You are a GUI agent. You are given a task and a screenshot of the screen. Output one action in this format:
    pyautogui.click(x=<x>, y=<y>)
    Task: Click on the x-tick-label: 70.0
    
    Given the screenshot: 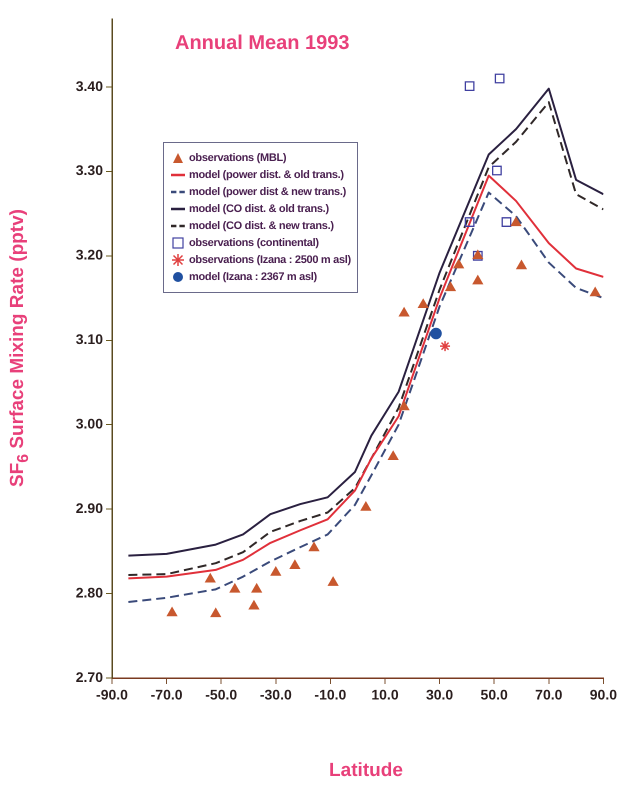 What is the action you would take?
    pyautogui.click(x=549, y=694)
    